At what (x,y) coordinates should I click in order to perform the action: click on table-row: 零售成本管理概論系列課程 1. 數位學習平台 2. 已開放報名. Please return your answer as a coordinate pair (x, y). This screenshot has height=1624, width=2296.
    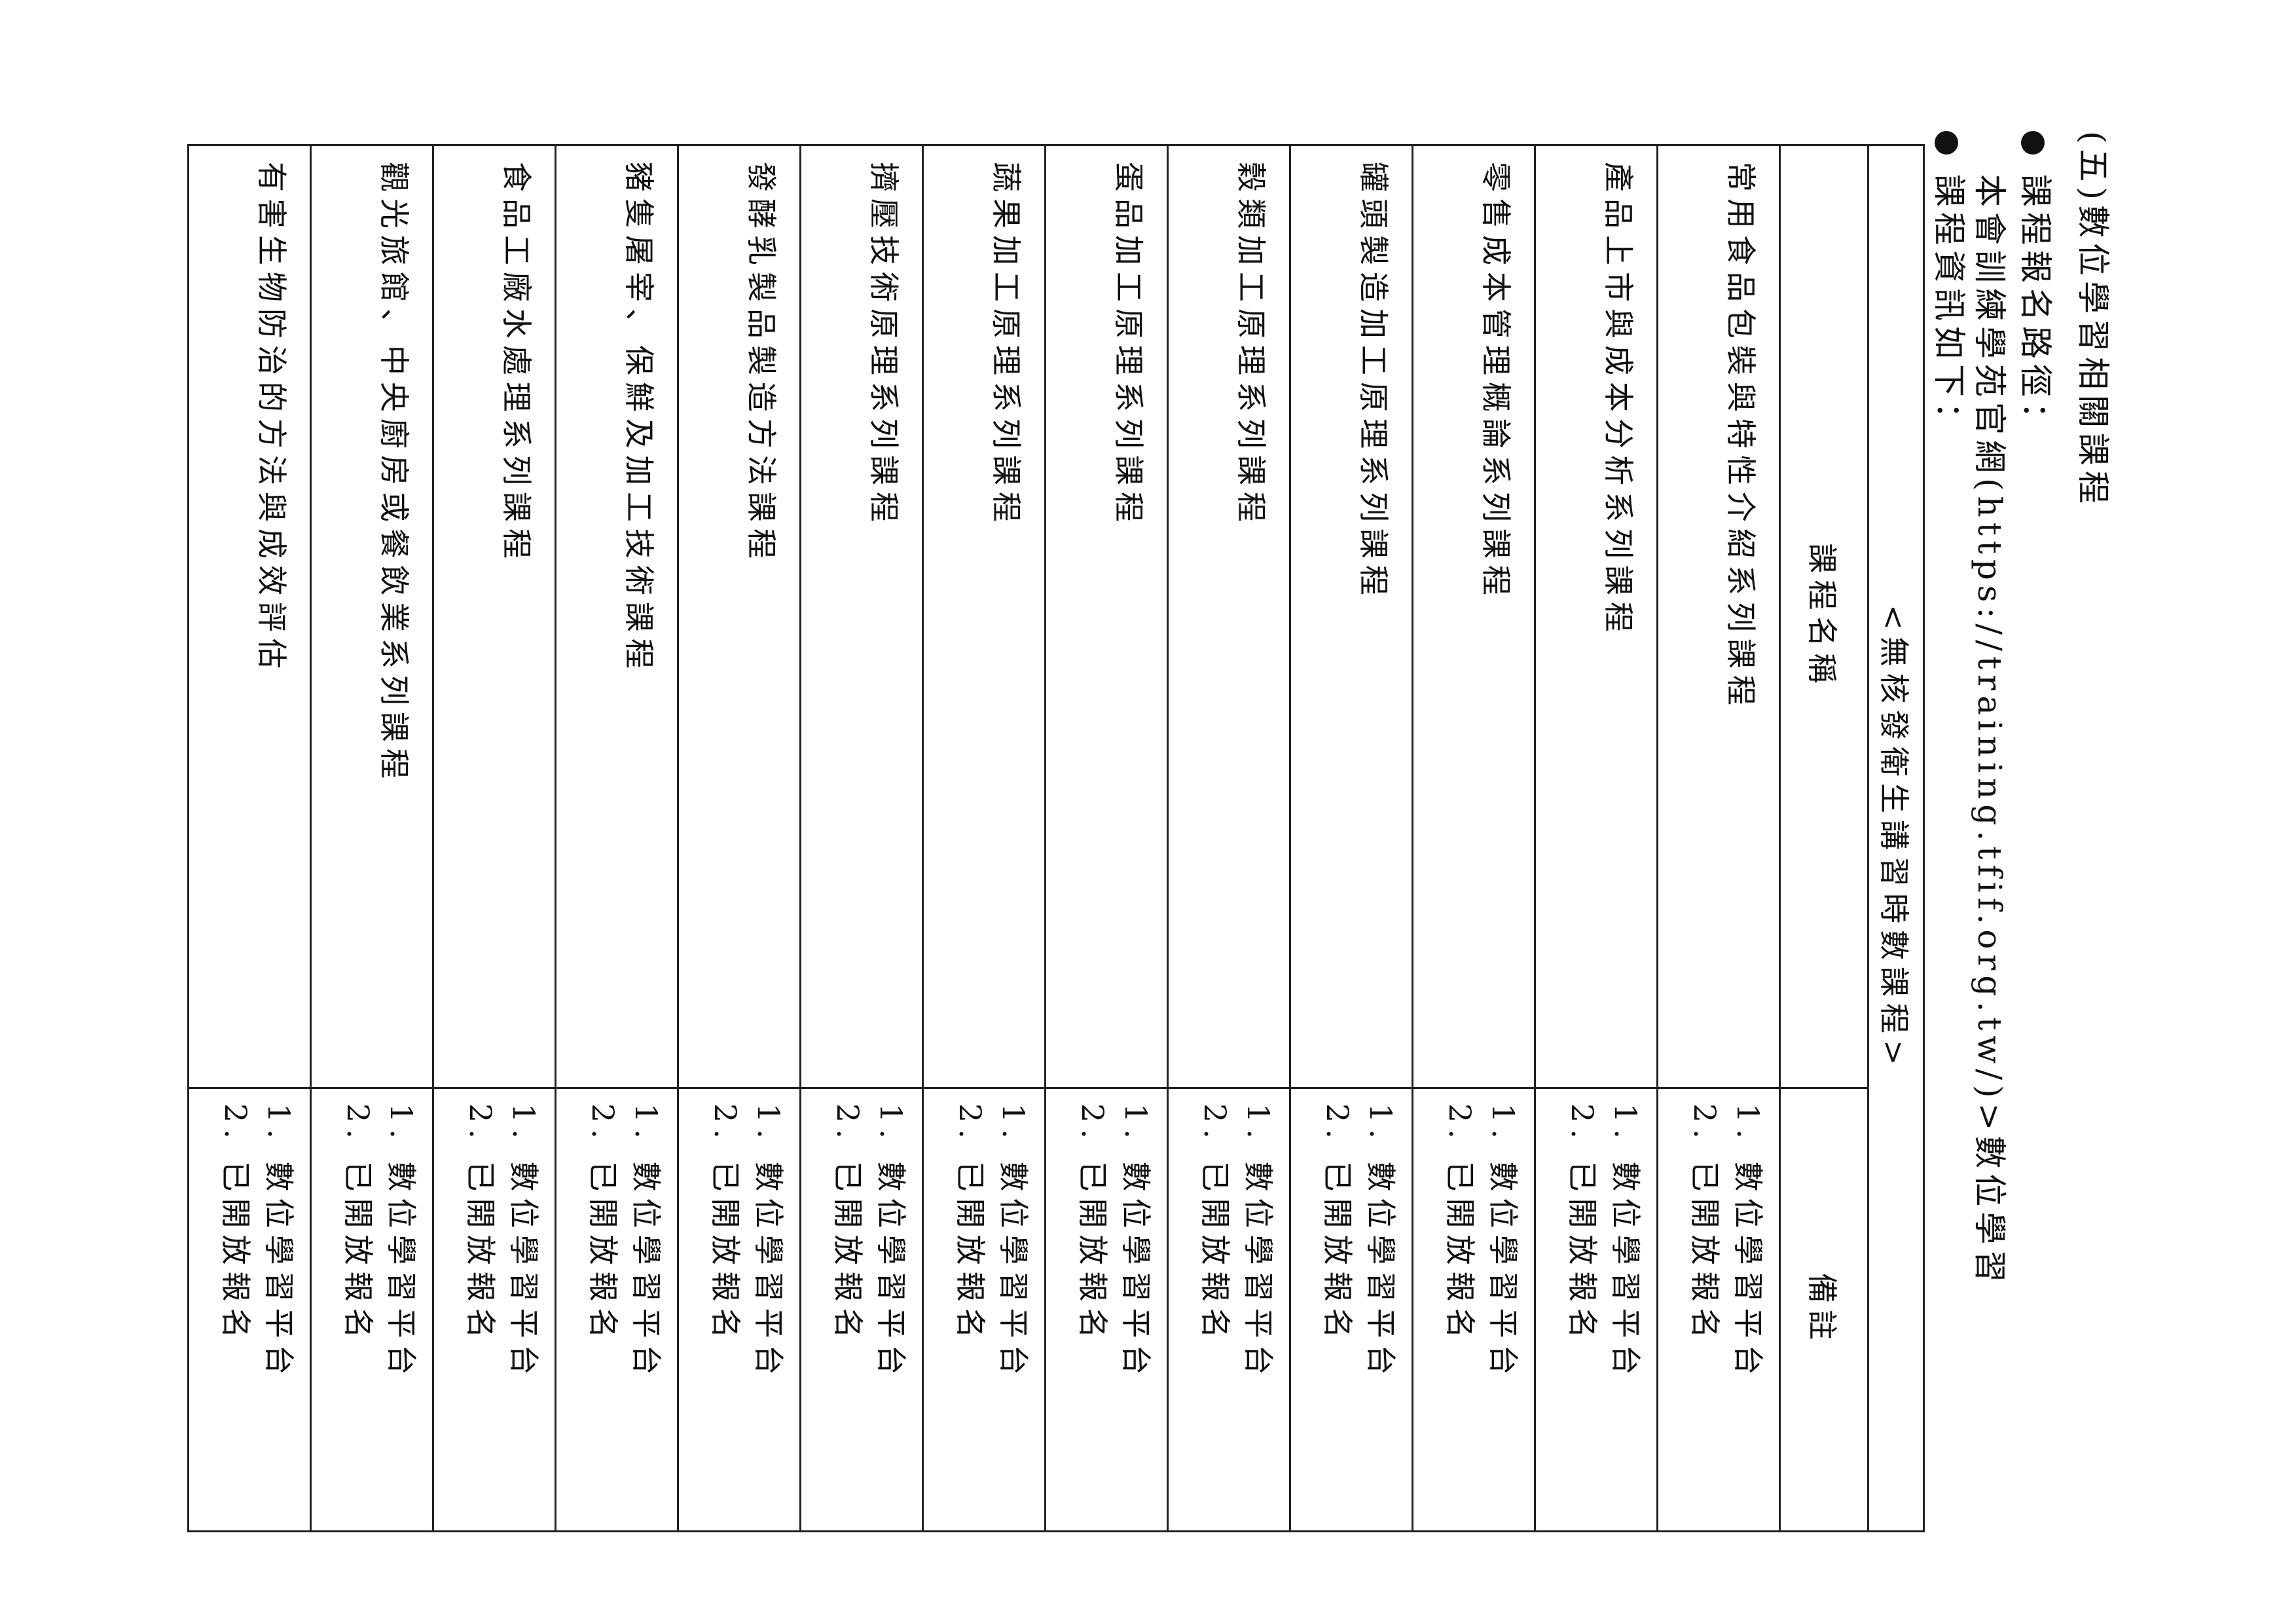
    Looking at the image, I should click on (1473, 838).